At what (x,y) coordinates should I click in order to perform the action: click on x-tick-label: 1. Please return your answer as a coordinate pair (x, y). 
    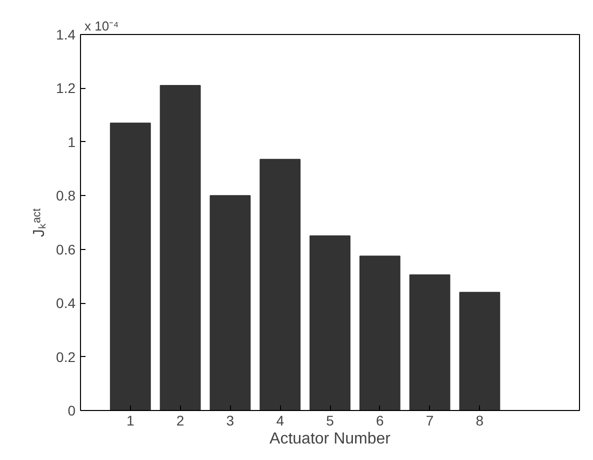
    Looking at the image, I should click on (130, 420).